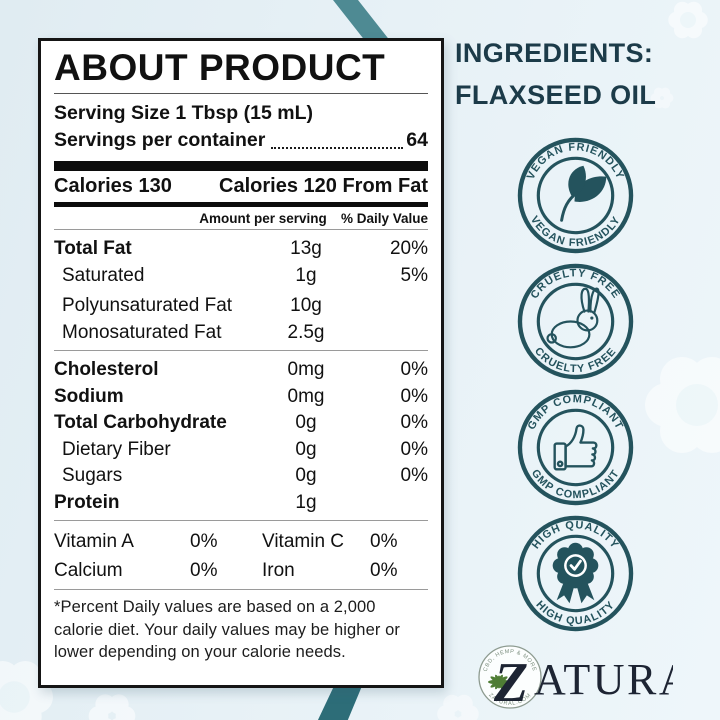  Describe the element at coordinates (306, 306) in the screenshot. I see `nutrient-amount: 10g` at that location.